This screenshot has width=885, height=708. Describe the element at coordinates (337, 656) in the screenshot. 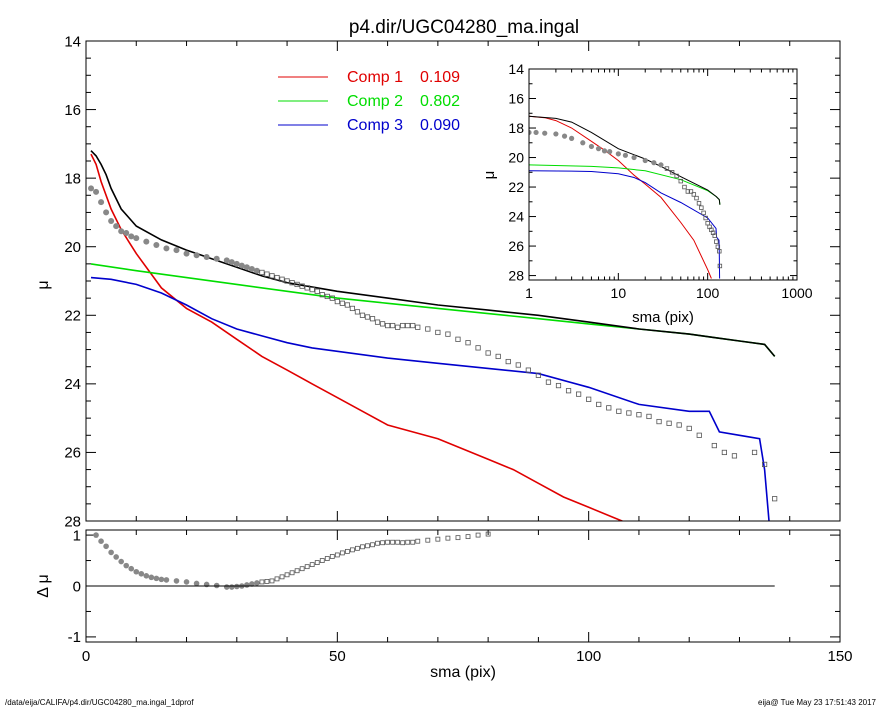

I see `x-tick-label: 50` at that location.